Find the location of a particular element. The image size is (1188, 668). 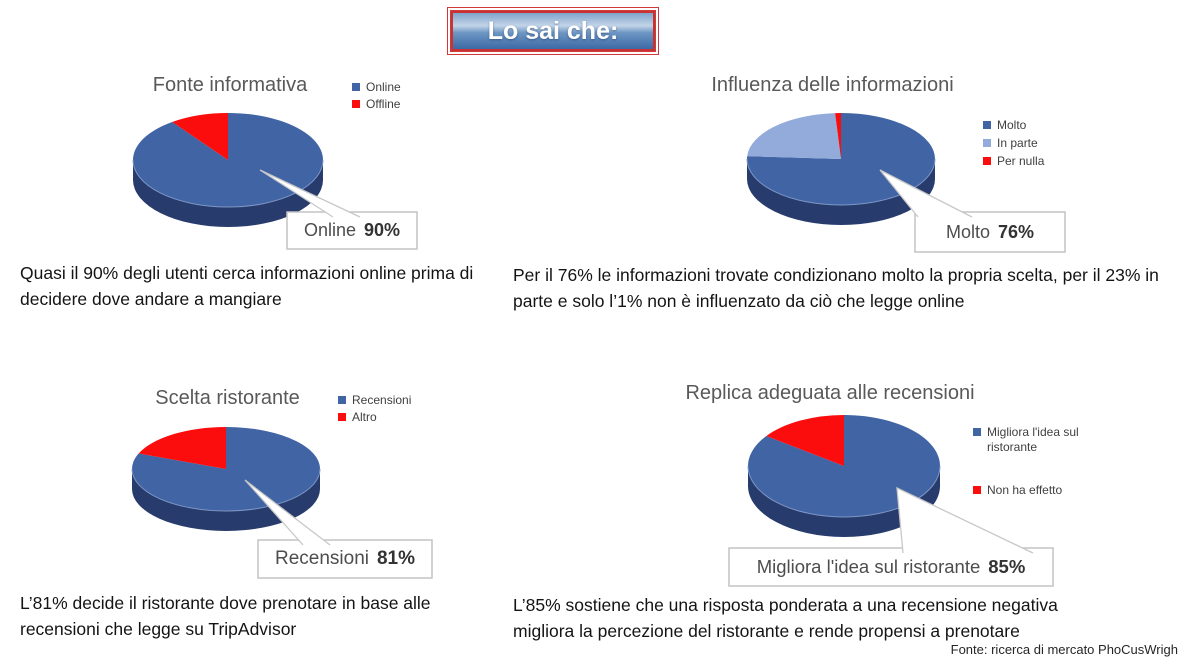

pie-chart-fonte-informativa is located at coordinates (275, 181).